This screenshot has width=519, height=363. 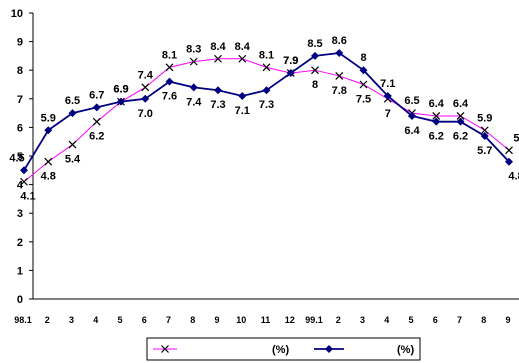 What do you see at coordinates (484, 118) in the screenshot?
I see `data-label-s1: 5.9` at bounding box center [484, 118].